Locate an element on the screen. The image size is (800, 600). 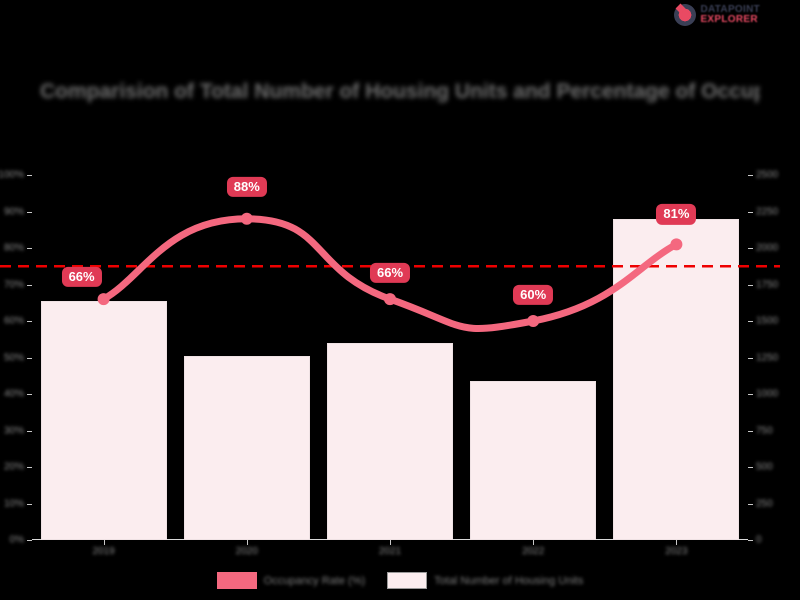
data-label-2023: 81% is located at coordinates (676, 214).